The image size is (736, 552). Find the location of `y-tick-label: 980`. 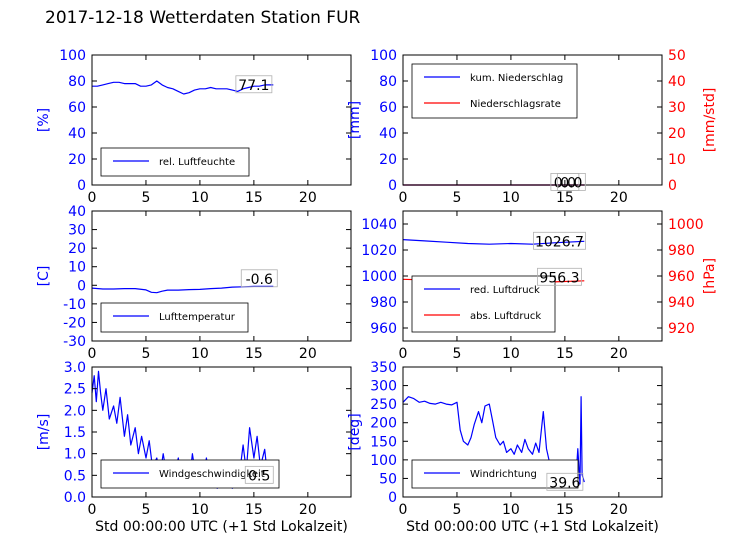

y-tick-label: 980 is located at coordinates (383, 303).